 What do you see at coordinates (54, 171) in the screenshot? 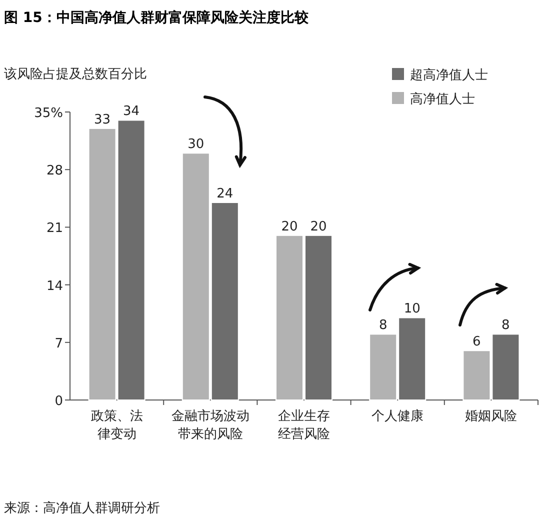
I see `y-tick-label: 28` at bounding box center [54, 171].